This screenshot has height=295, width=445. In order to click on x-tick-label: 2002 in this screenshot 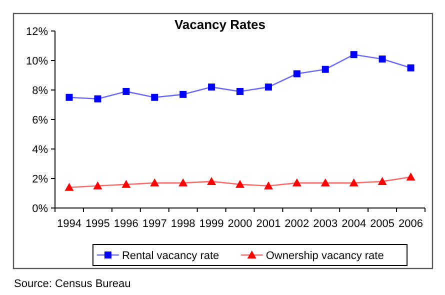, I will do `click(297, 224)`.